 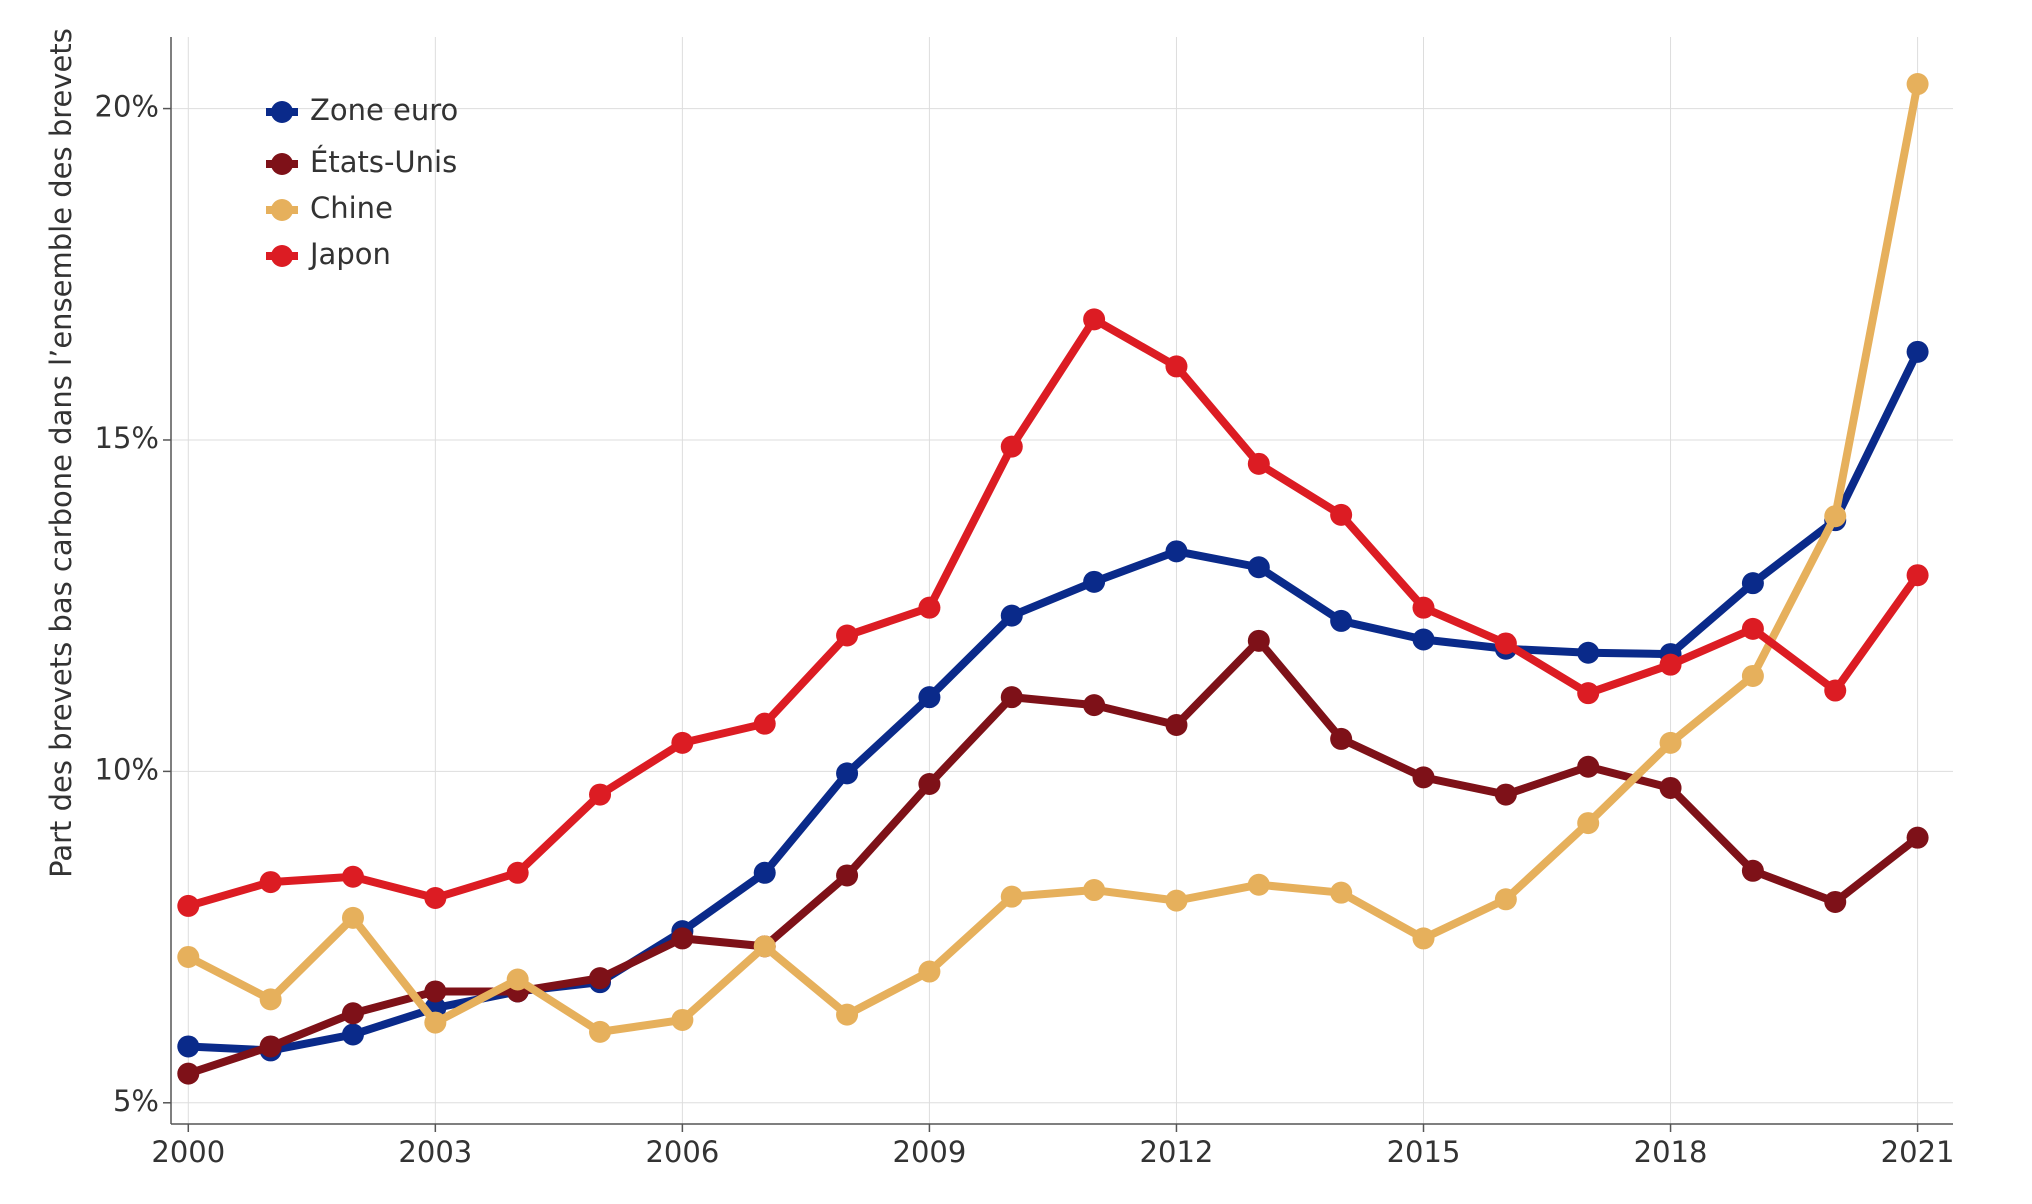 I want to click on y-tick-label: 20%, so click(x=127, y=107).